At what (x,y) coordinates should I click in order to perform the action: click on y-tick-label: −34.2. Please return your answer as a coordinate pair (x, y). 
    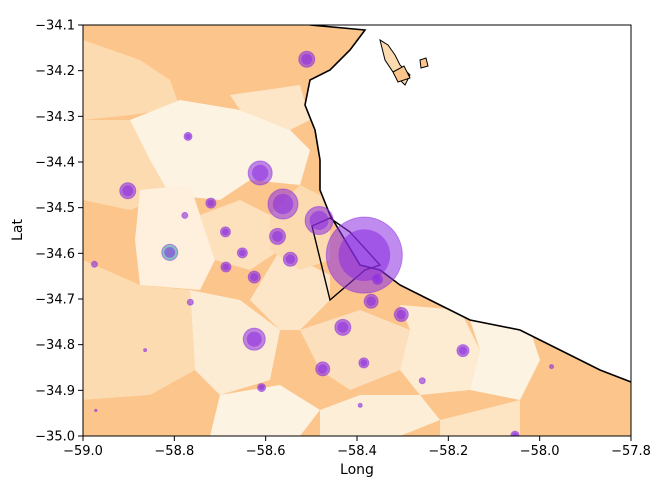
    Looking at the image, I should click on (55, 71).